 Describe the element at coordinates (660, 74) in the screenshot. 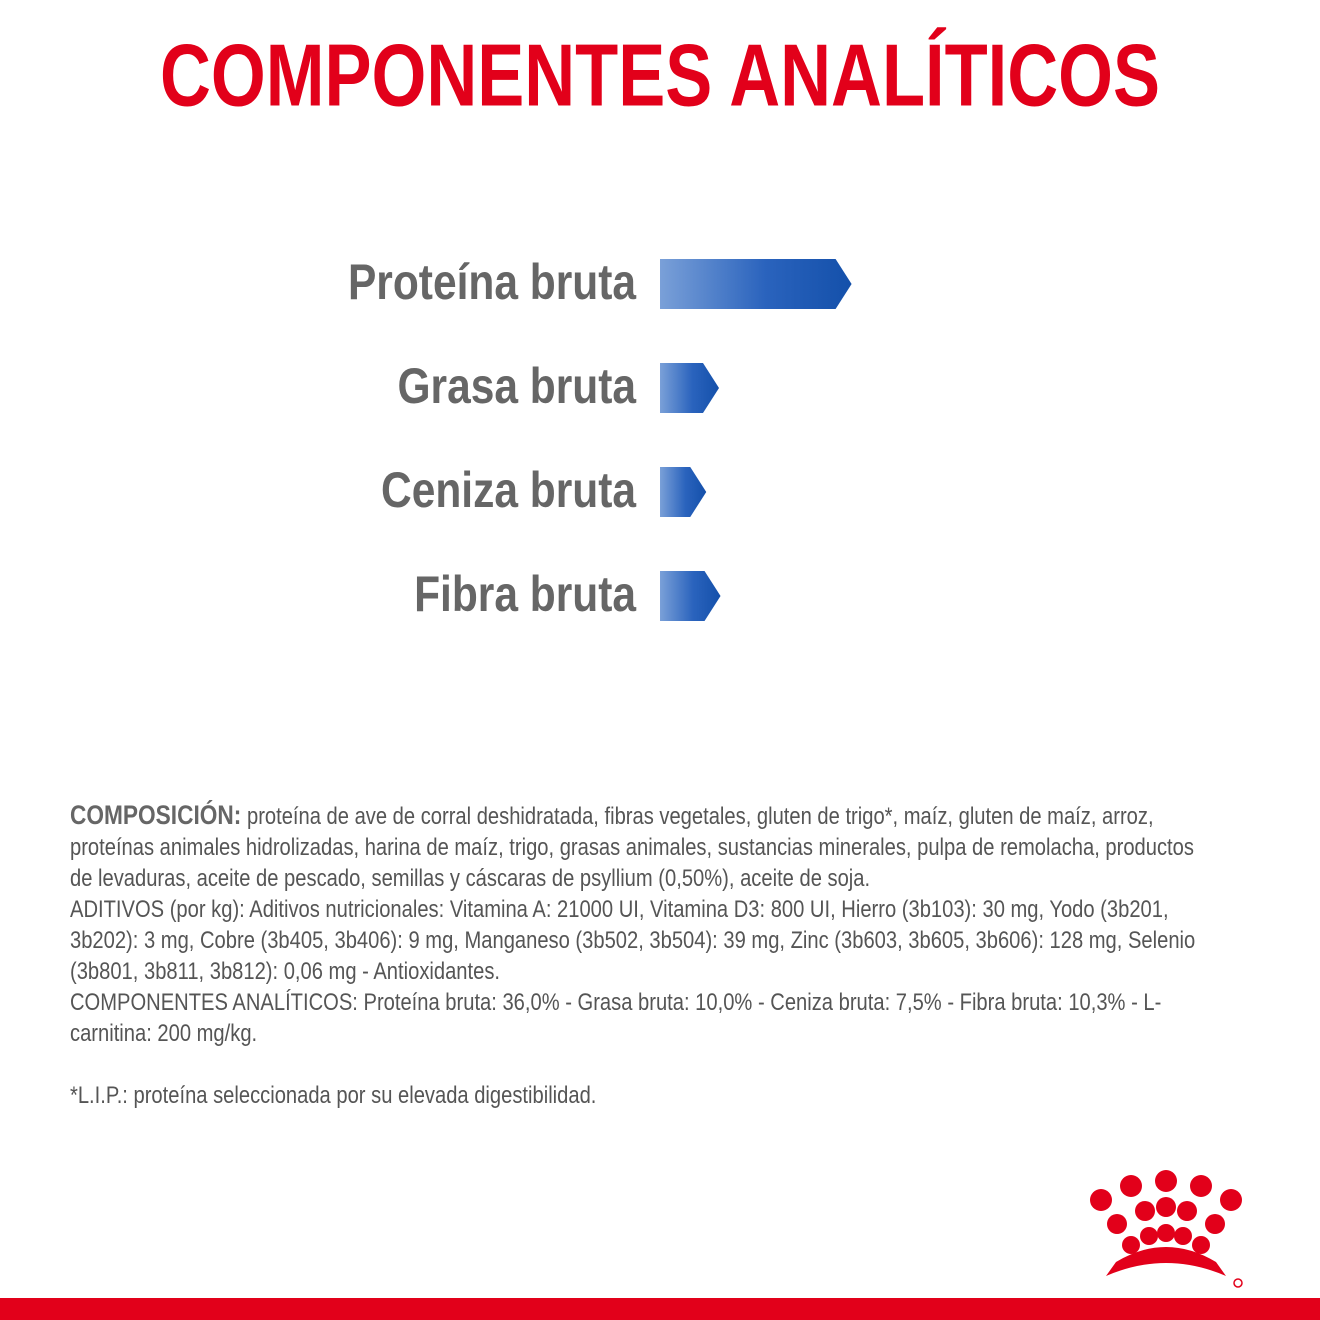

I see `chart-title: COMPONENTES ANALÍTICOS` at that location.